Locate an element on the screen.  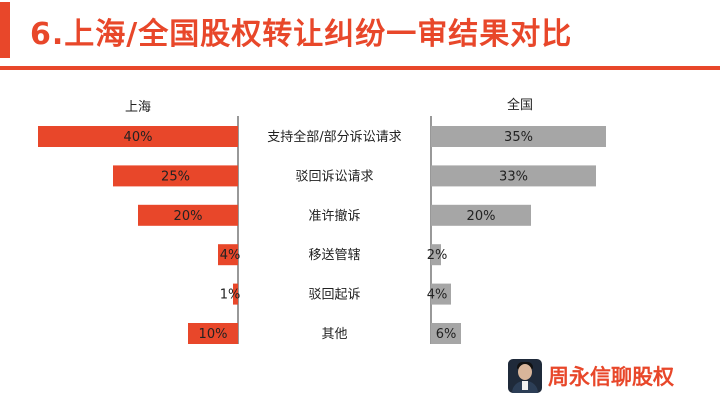
category-label-3: 准许撤诉 is located at coordinates (334, 216).